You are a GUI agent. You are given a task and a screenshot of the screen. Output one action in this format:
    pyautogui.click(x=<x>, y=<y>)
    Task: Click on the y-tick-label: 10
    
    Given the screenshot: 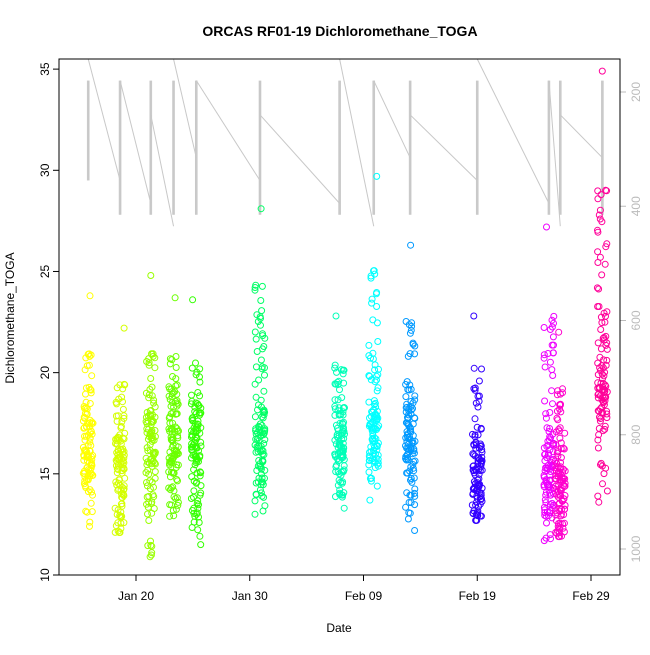 What is the action you would take?
    pyautogui.click(x=45, y=575)
    